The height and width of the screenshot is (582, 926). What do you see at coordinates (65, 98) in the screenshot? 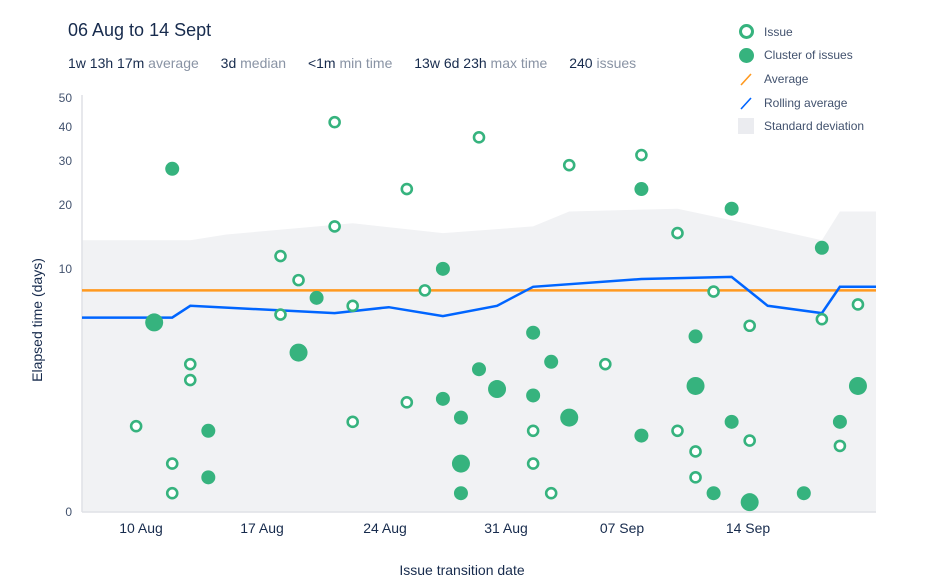
I see `y-tick-label: 50` at bounding box center [65, 98].